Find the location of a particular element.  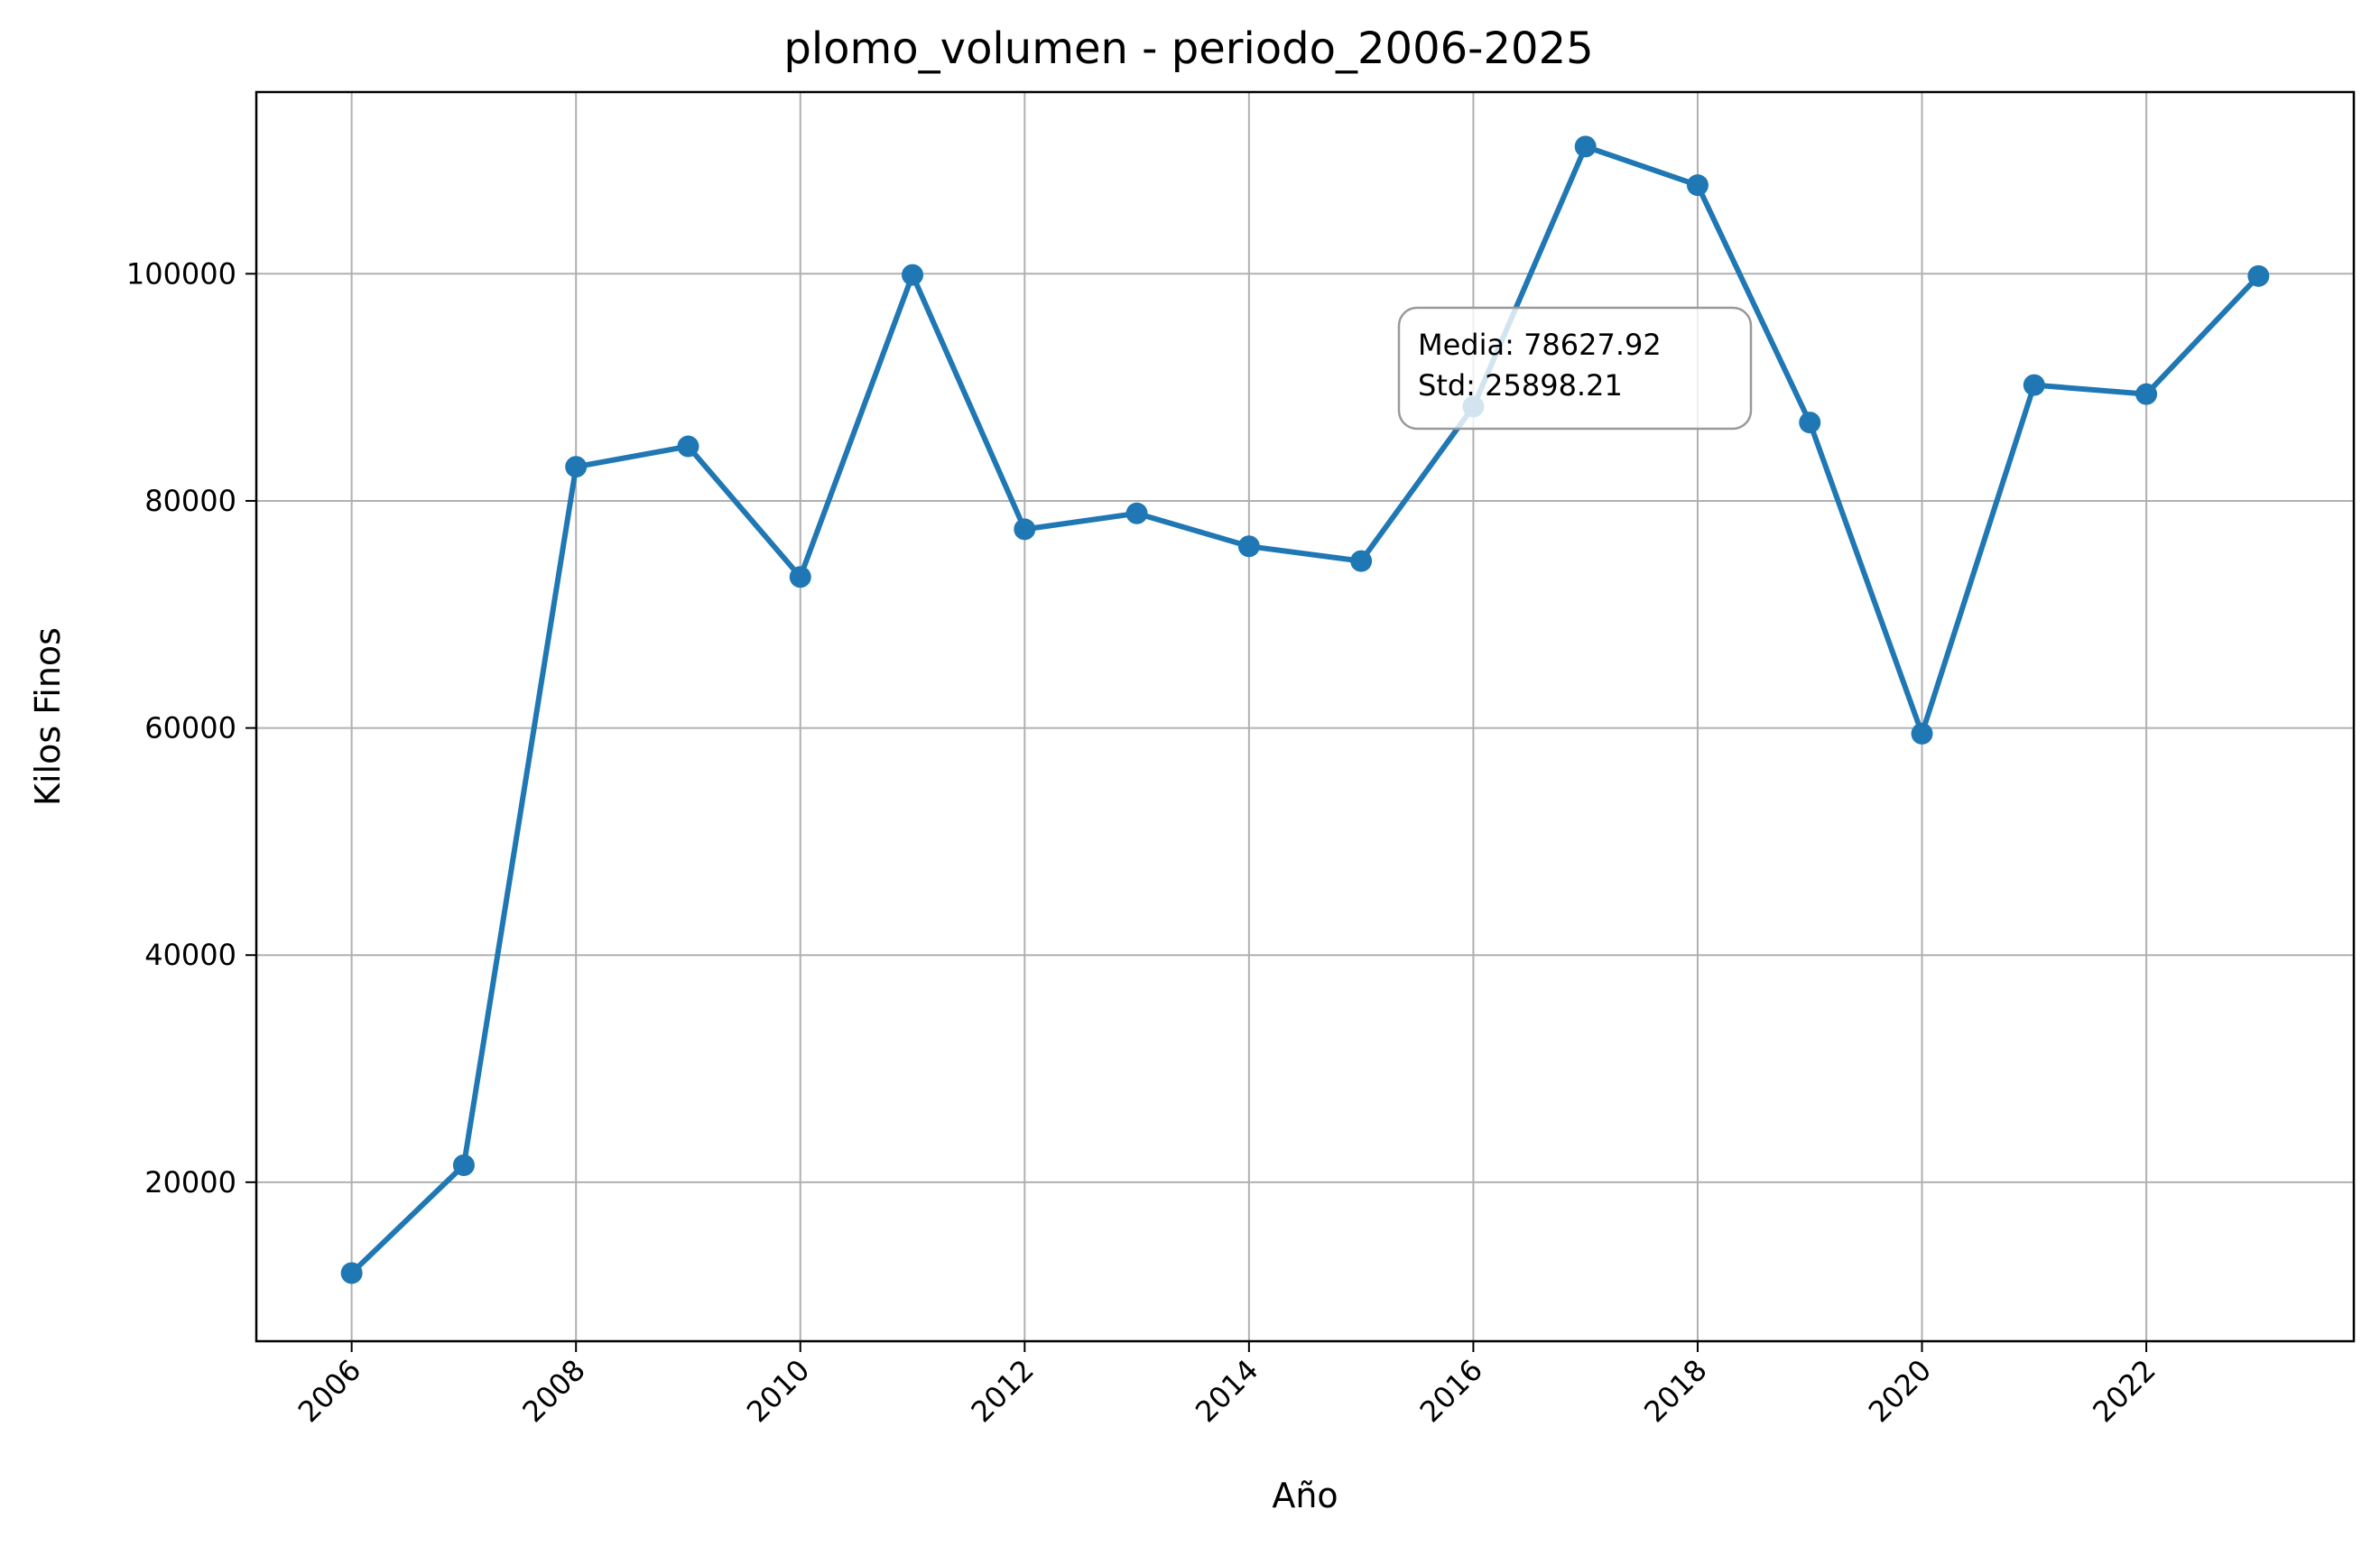

y-tick-label: 100000 is located at coordinates (181, 273).